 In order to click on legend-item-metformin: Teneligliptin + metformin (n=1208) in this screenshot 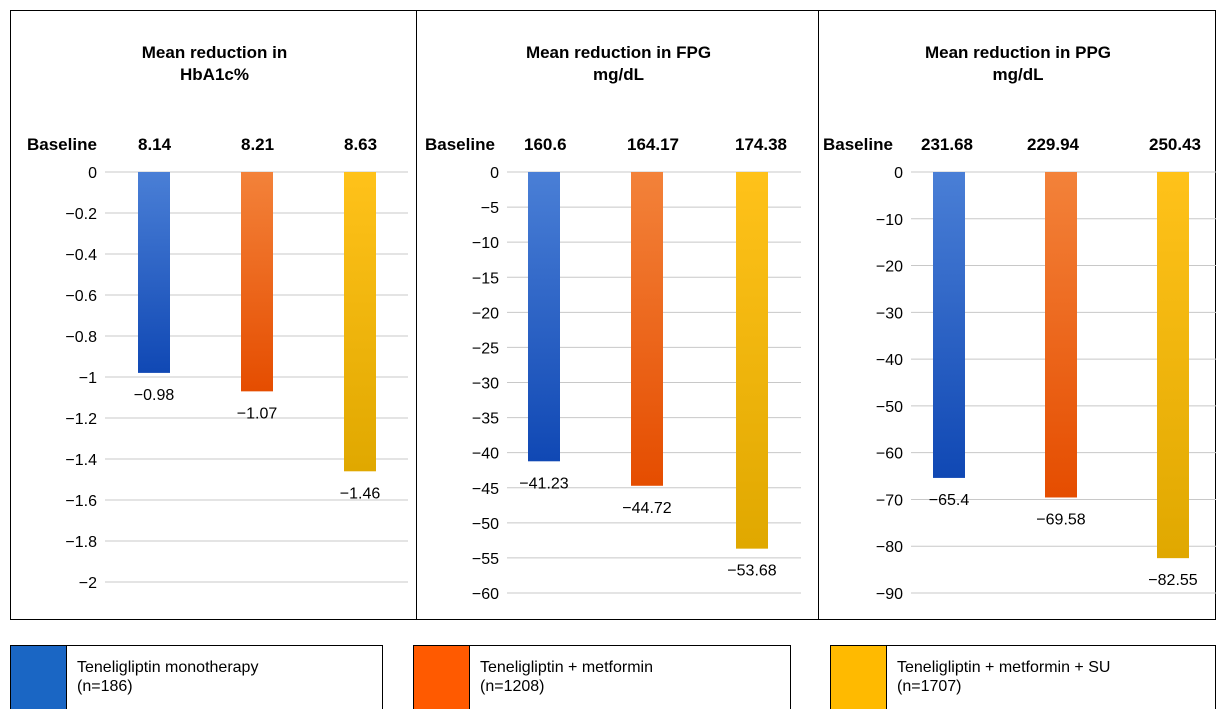, I will do `click(602, 677)`.